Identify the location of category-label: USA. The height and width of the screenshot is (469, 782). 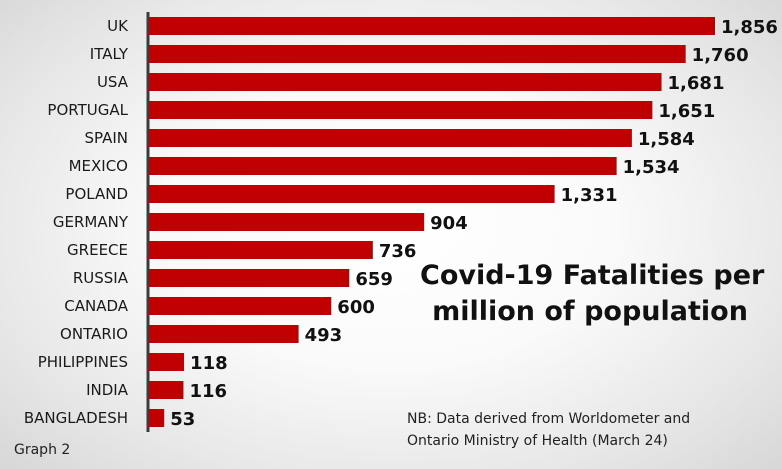
(113, 82).